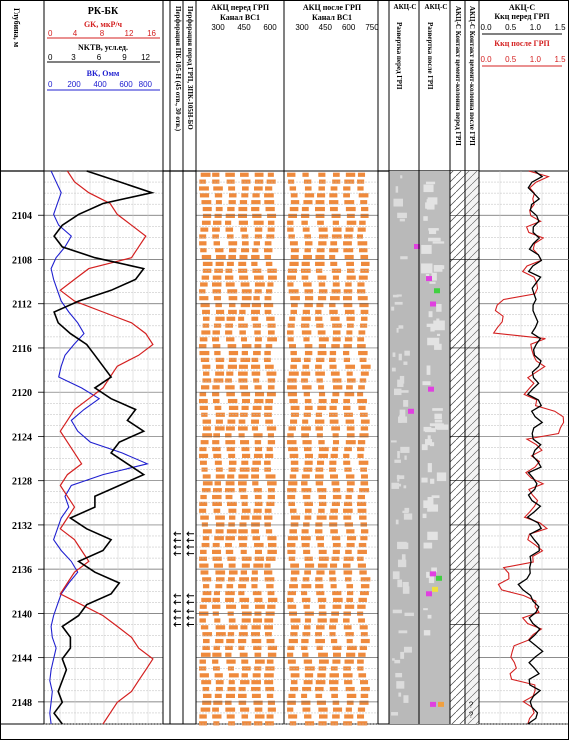 The image size is (569, 740). Describe the element at coordinates (73, 57) in the screenshot. I see `nktb-tick-label: 3` at that location.